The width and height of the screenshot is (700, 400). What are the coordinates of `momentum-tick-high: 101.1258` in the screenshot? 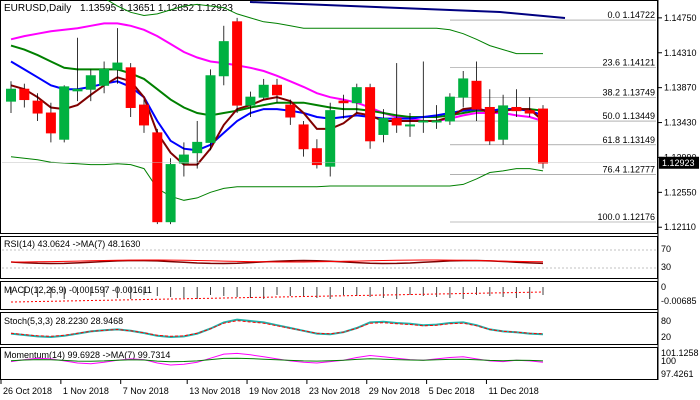 It's located at (680, 353).